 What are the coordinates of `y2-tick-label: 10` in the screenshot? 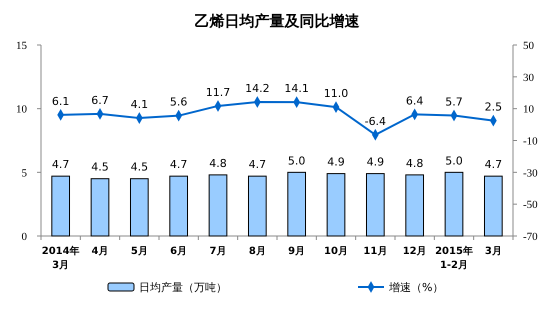 It's located at (528, 110).